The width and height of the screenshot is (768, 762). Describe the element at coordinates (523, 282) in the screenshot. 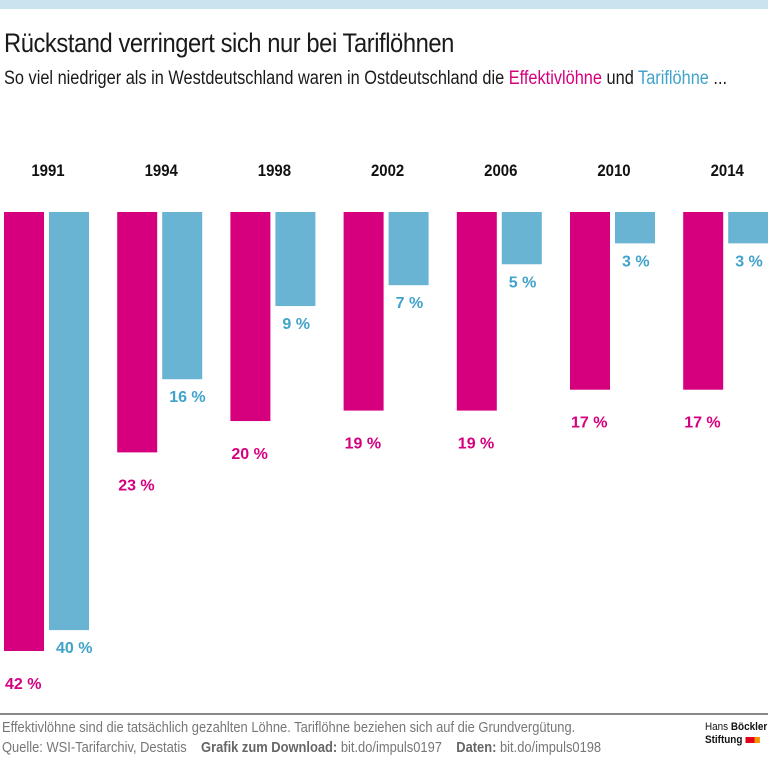

I see `value-label-tarif: 5 %` at that location.